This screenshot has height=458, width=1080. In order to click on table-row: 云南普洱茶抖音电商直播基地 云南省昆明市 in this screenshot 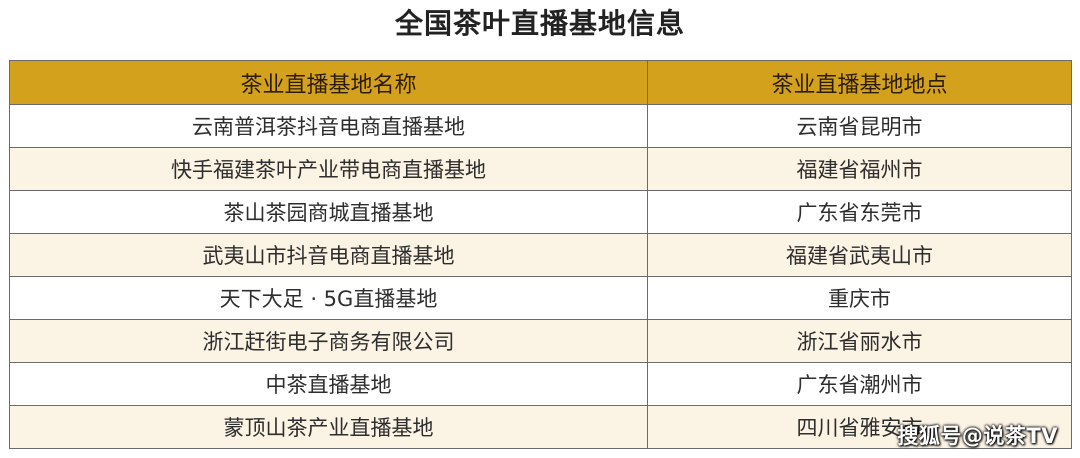, I will do `click(540, 126)`.